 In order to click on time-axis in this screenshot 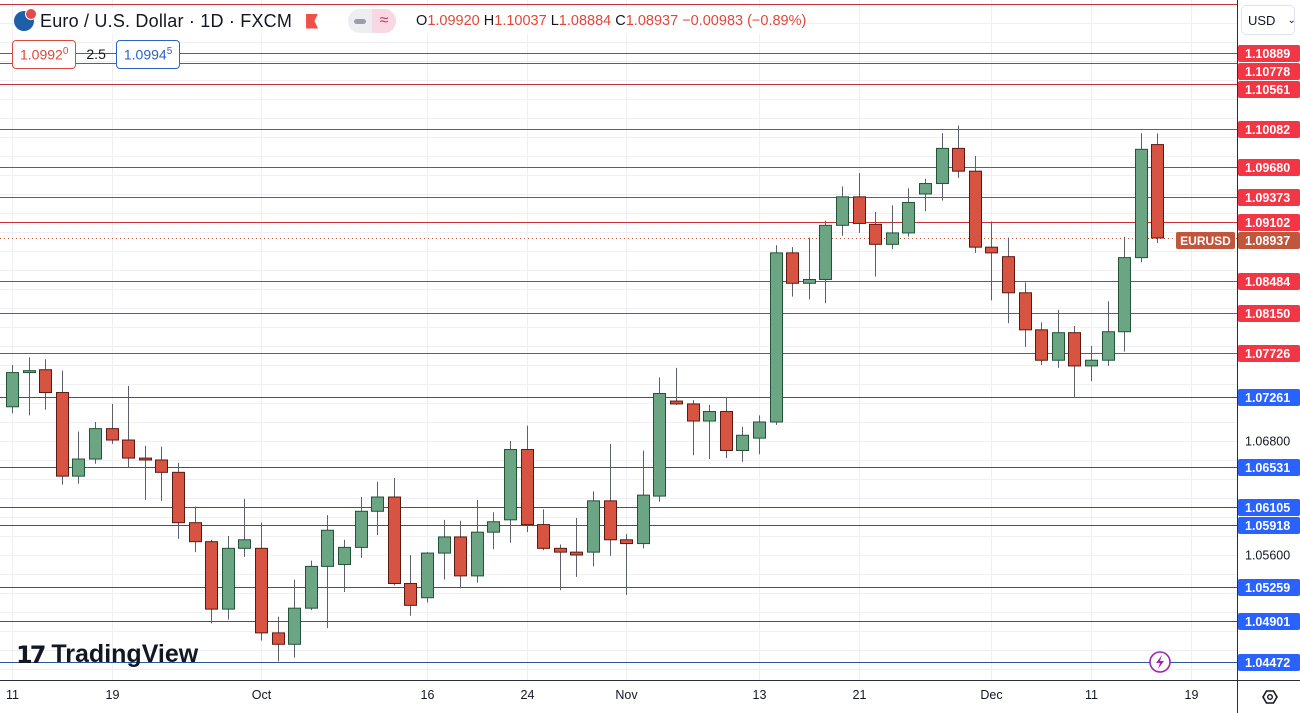, I will do `click(618, 697)`.